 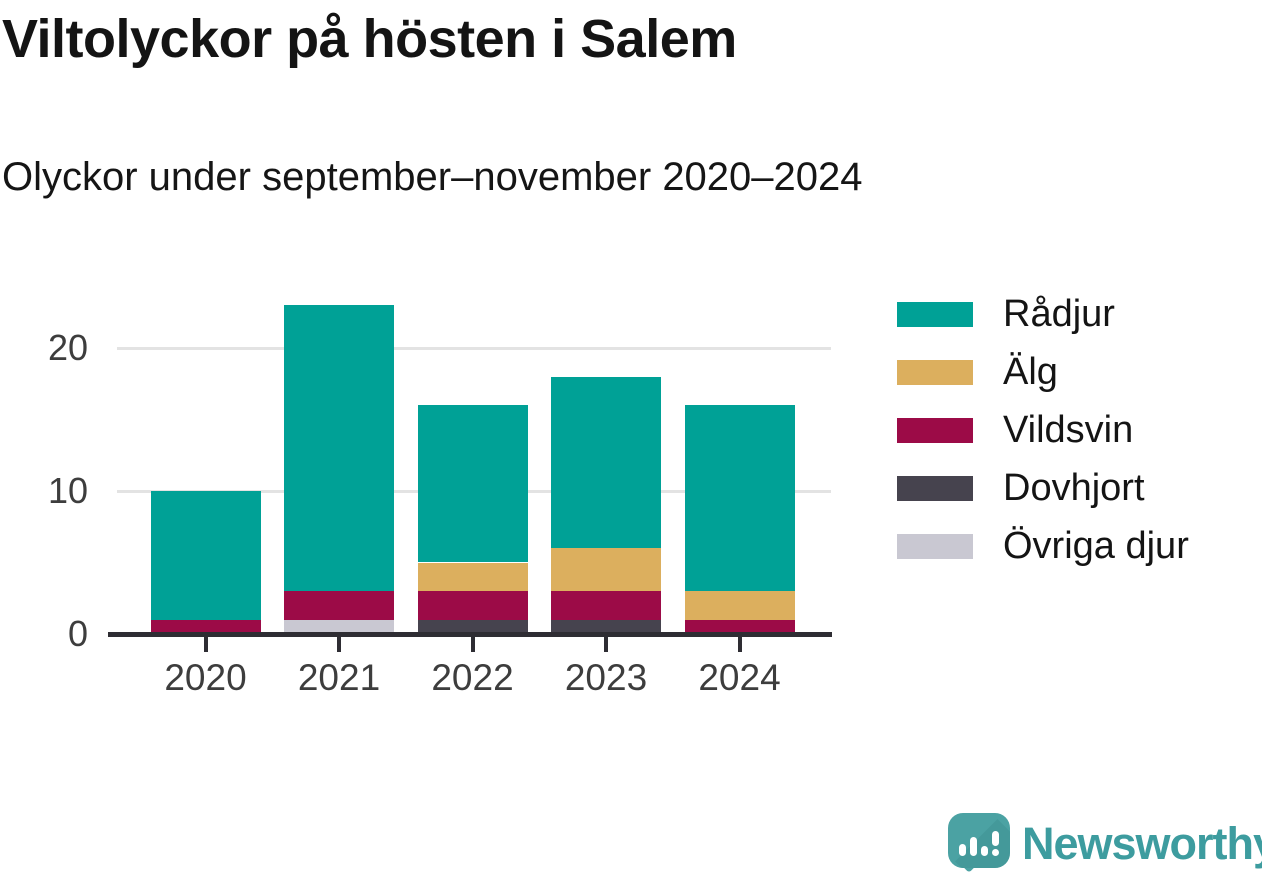 I want to click on newsworthy-wordmark: Newsworthy, so click(x=1142, y=843).